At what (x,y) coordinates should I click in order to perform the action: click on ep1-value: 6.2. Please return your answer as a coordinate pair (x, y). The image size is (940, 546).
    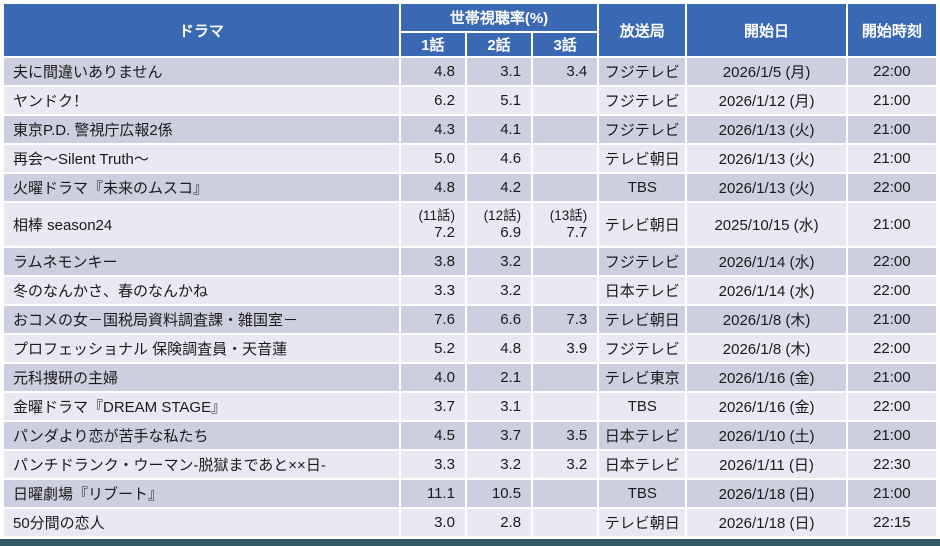
    Looking at the image, I should click on (444, 100).